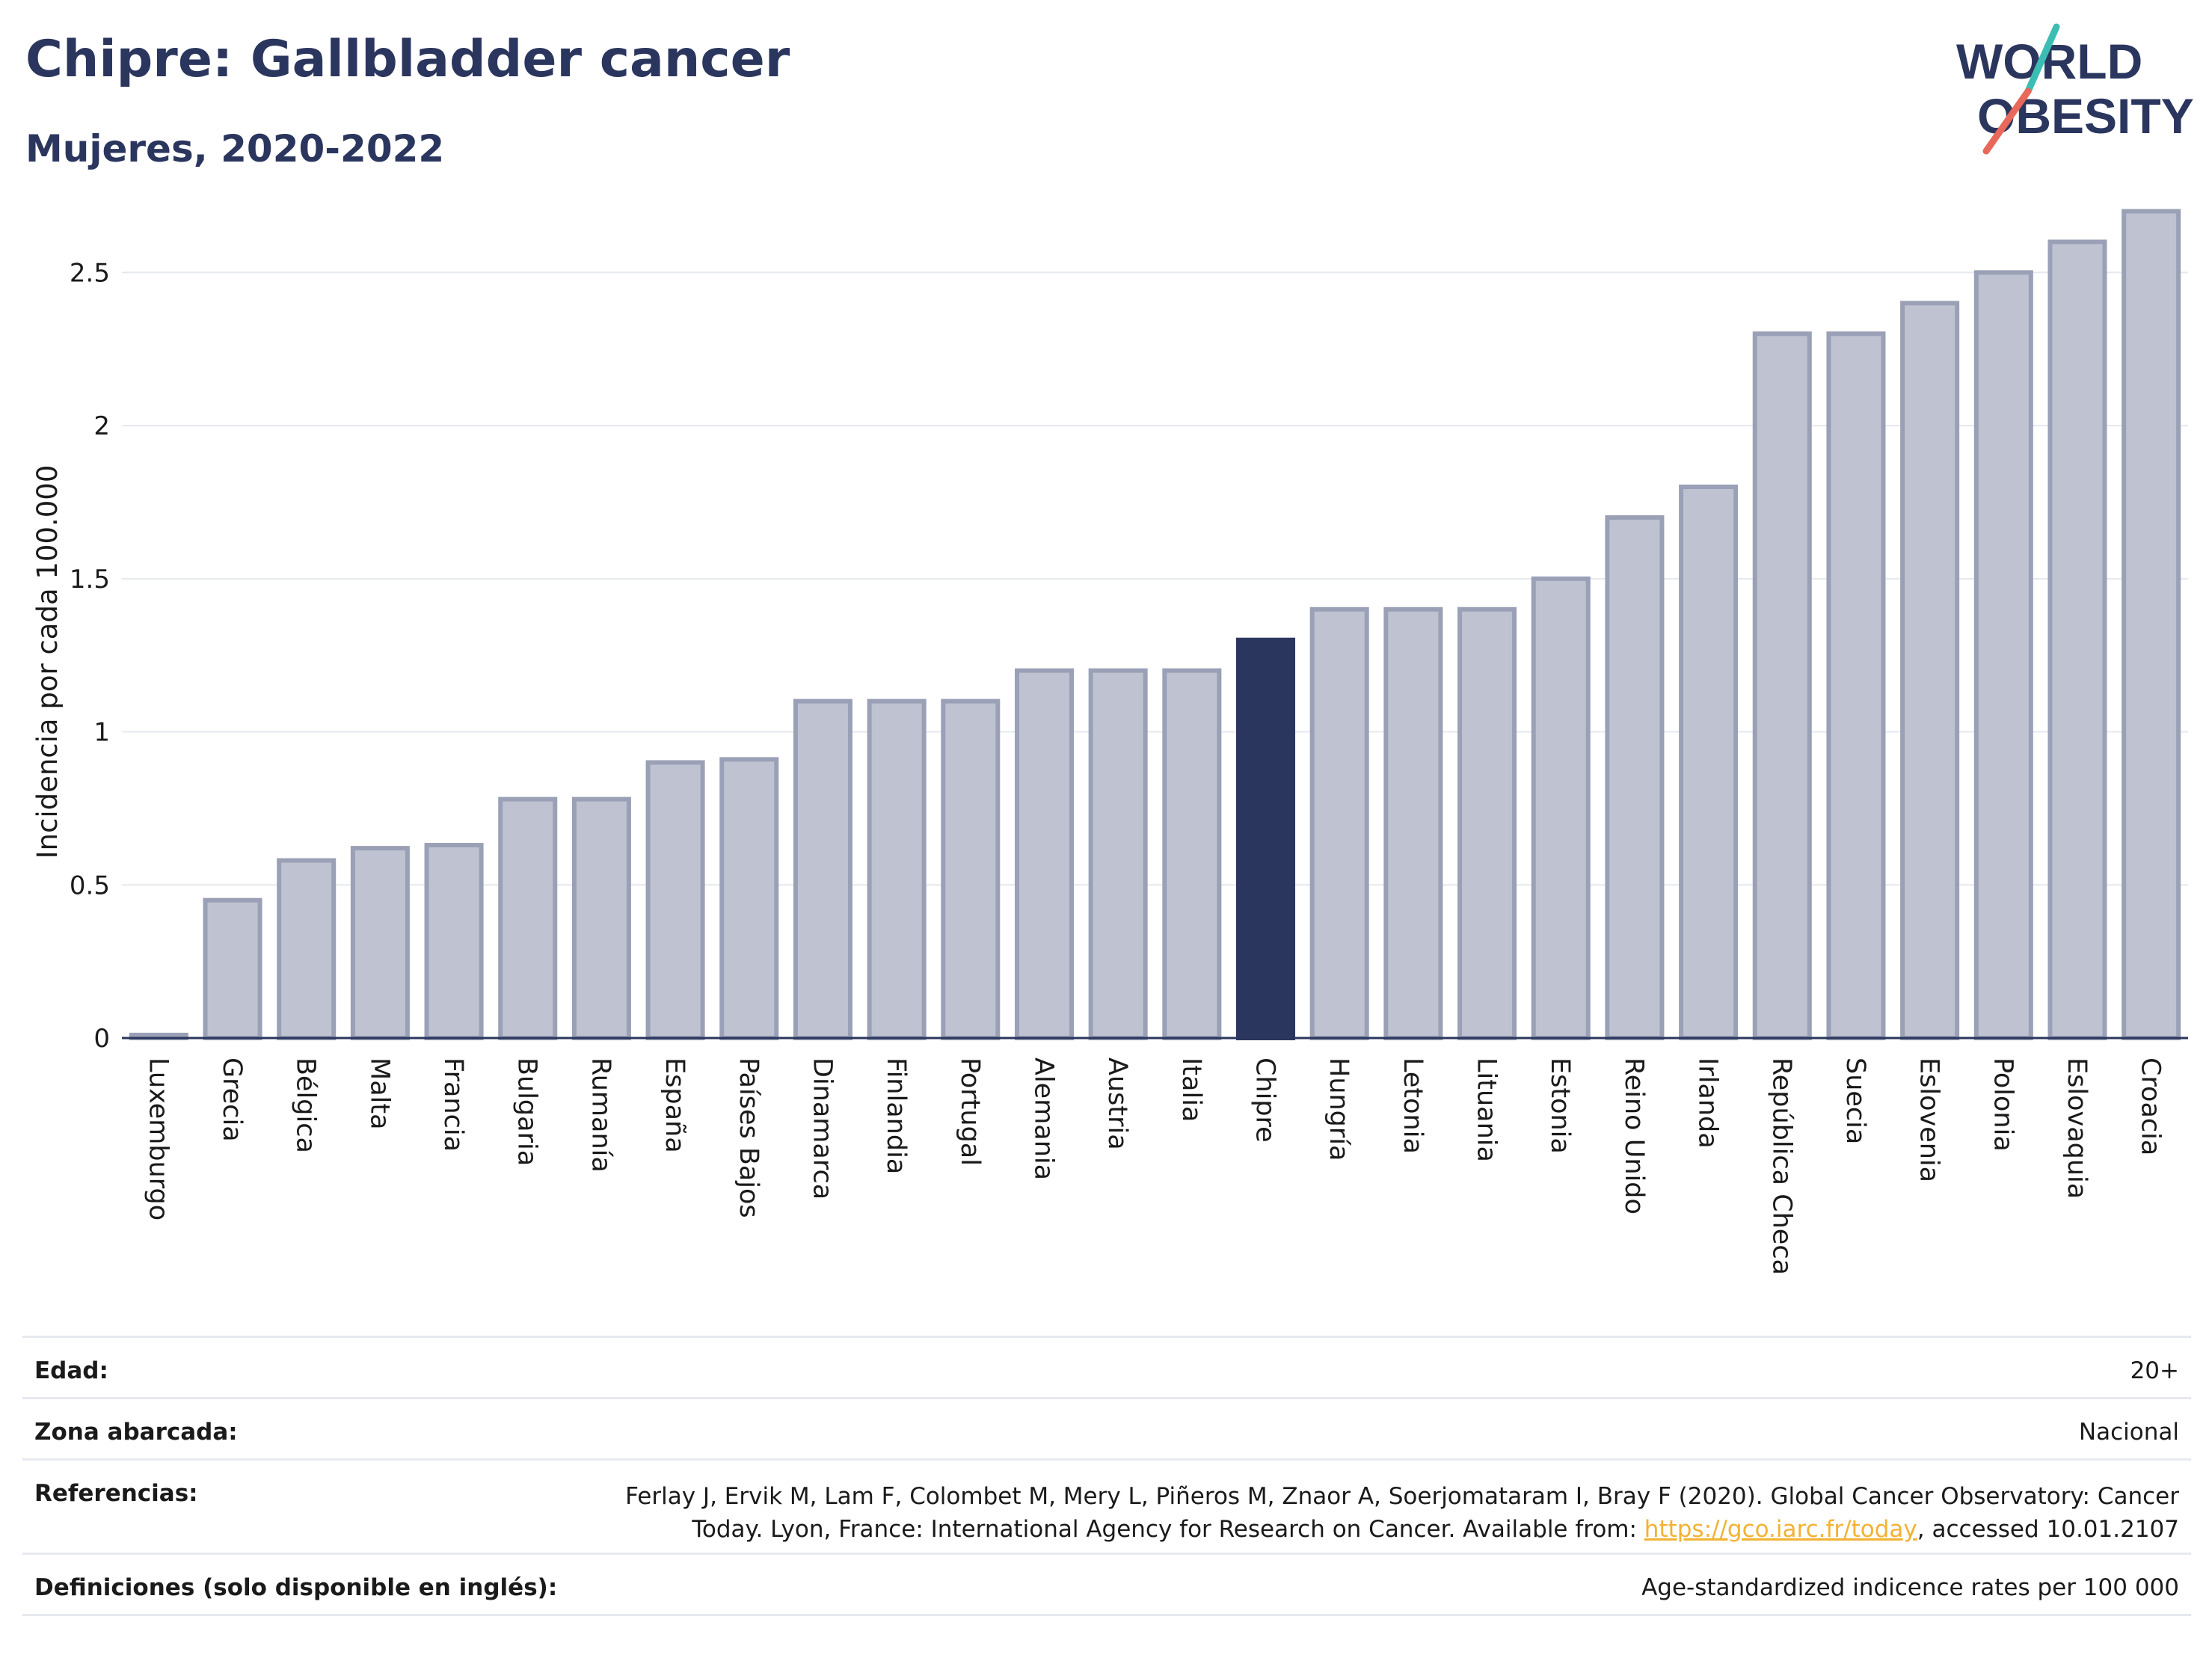 Image resolution: width=2212 pixels, height=1655 pixels. Describe the element at coordinates (101, 733) in the screenshot. I see `y-tick-label: 1` at that location.